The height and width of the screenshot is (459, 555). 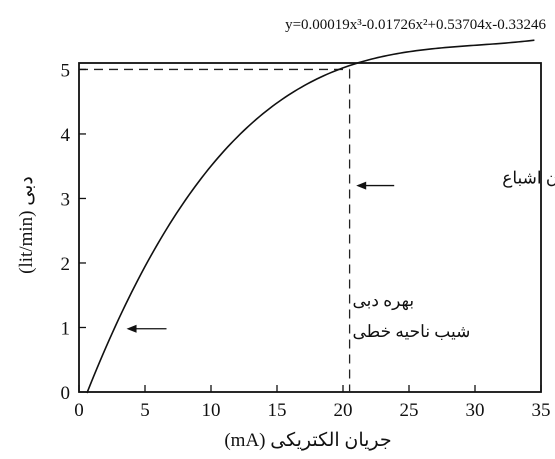 What do you see at coordinates (26, 225) in the screenshot?
I see `y-axis-title: دبی (lit/min)` at bounding box center [26, 225].